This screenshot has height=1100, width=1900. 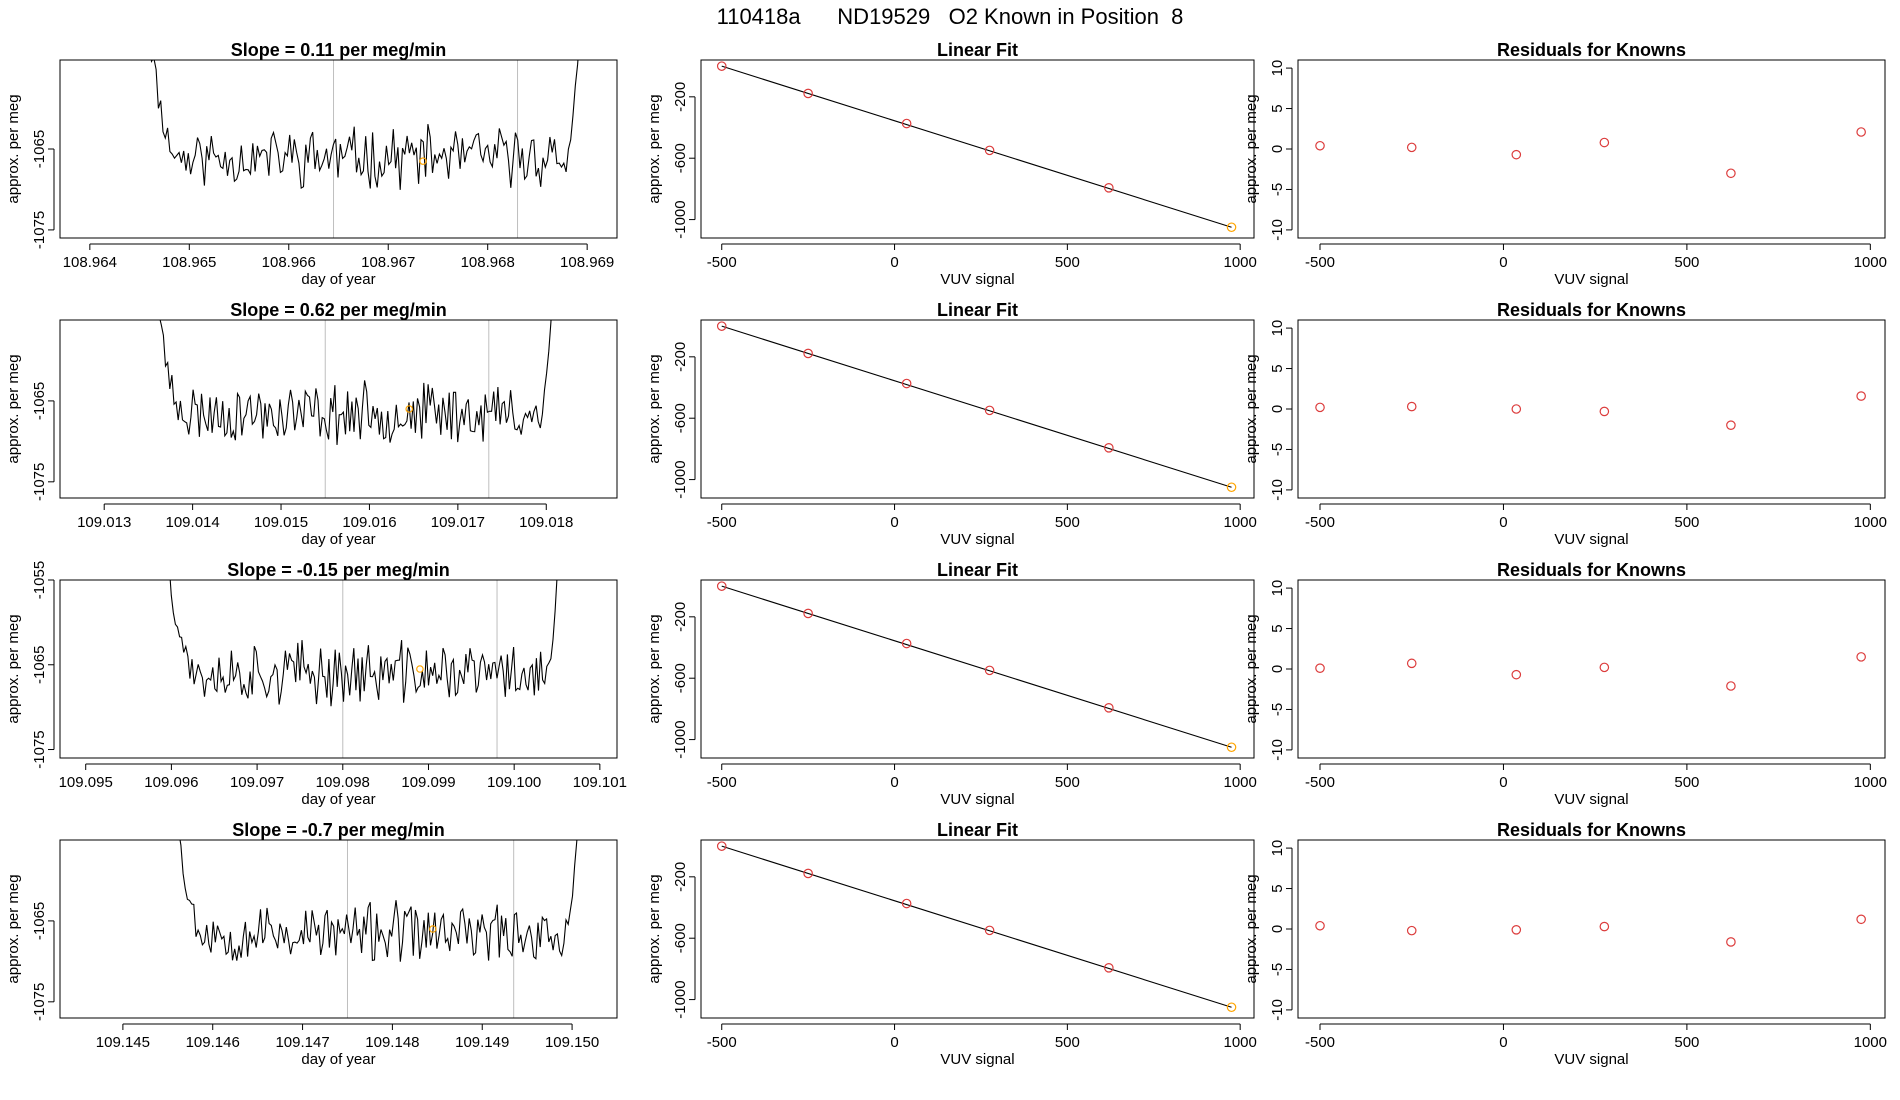 I want to click on y-tick-label: -10, so click(x=1277, y=750).